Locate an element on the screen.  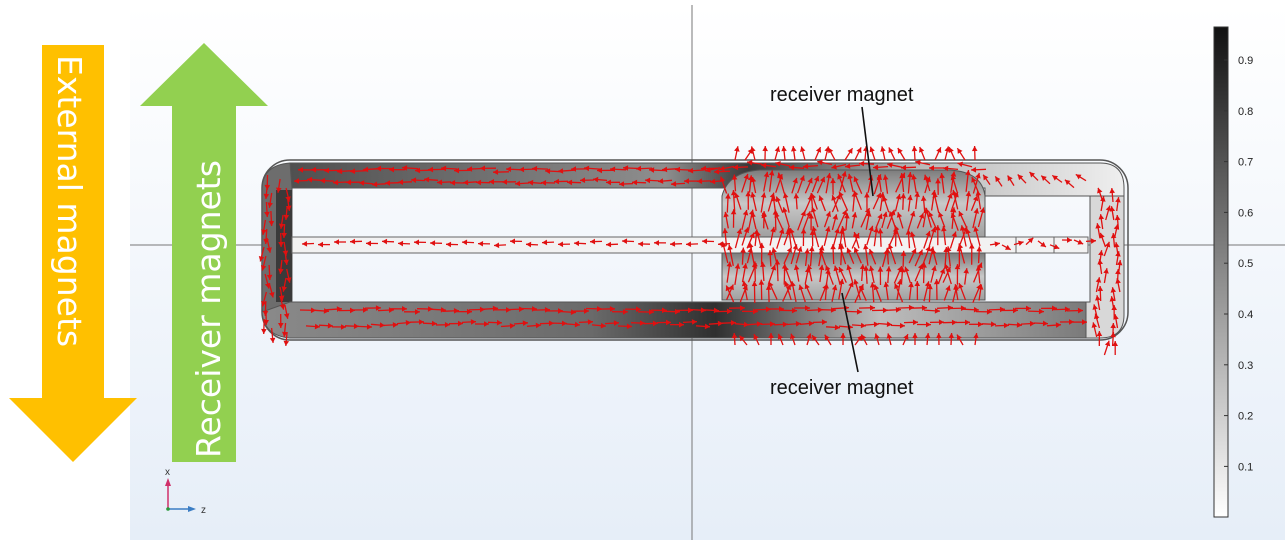
colorbar-tick-label: 0.3 is located at coordinates (1245, 366).